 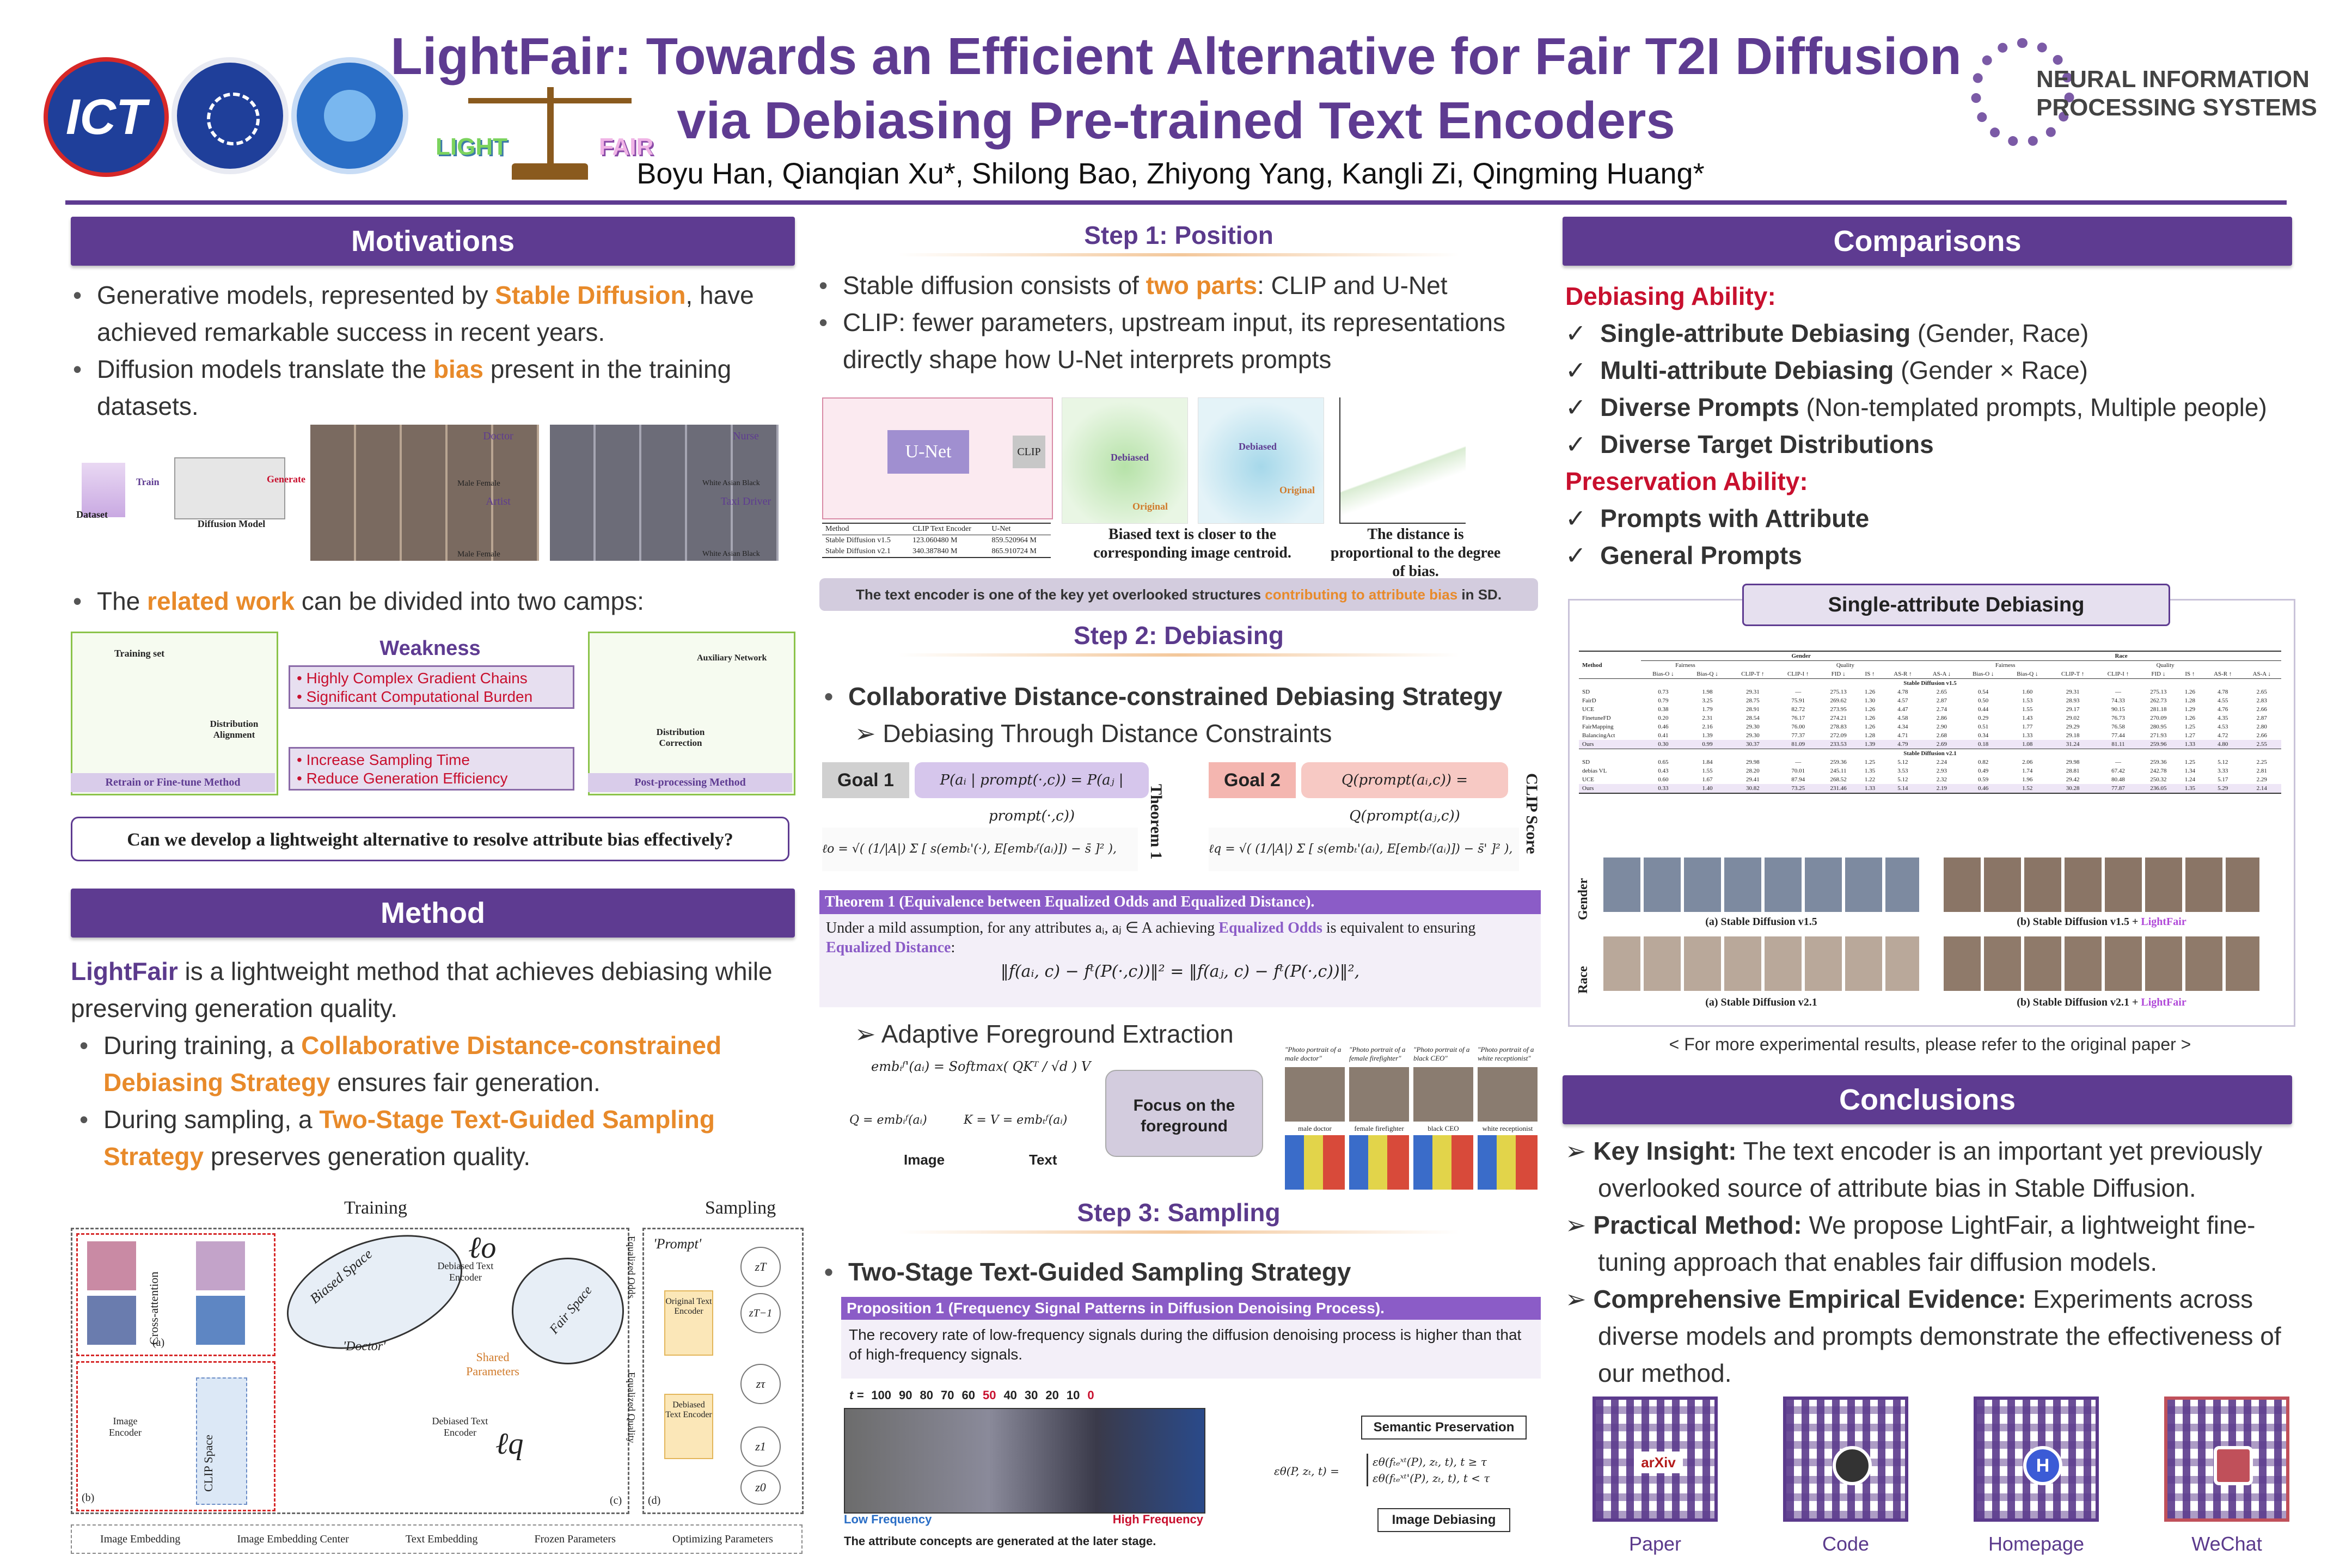 What do you see at coordinates (1707, 735) in the screenshot?
I see `table-cell: 1.39` at bounding box center [1707, 735].